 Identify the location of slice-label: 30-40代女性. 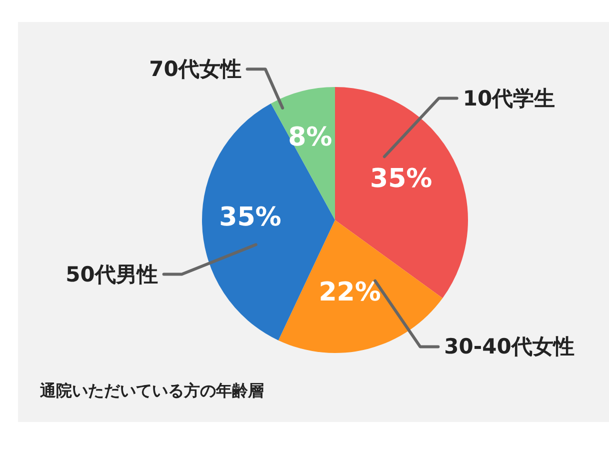
(509, 346).